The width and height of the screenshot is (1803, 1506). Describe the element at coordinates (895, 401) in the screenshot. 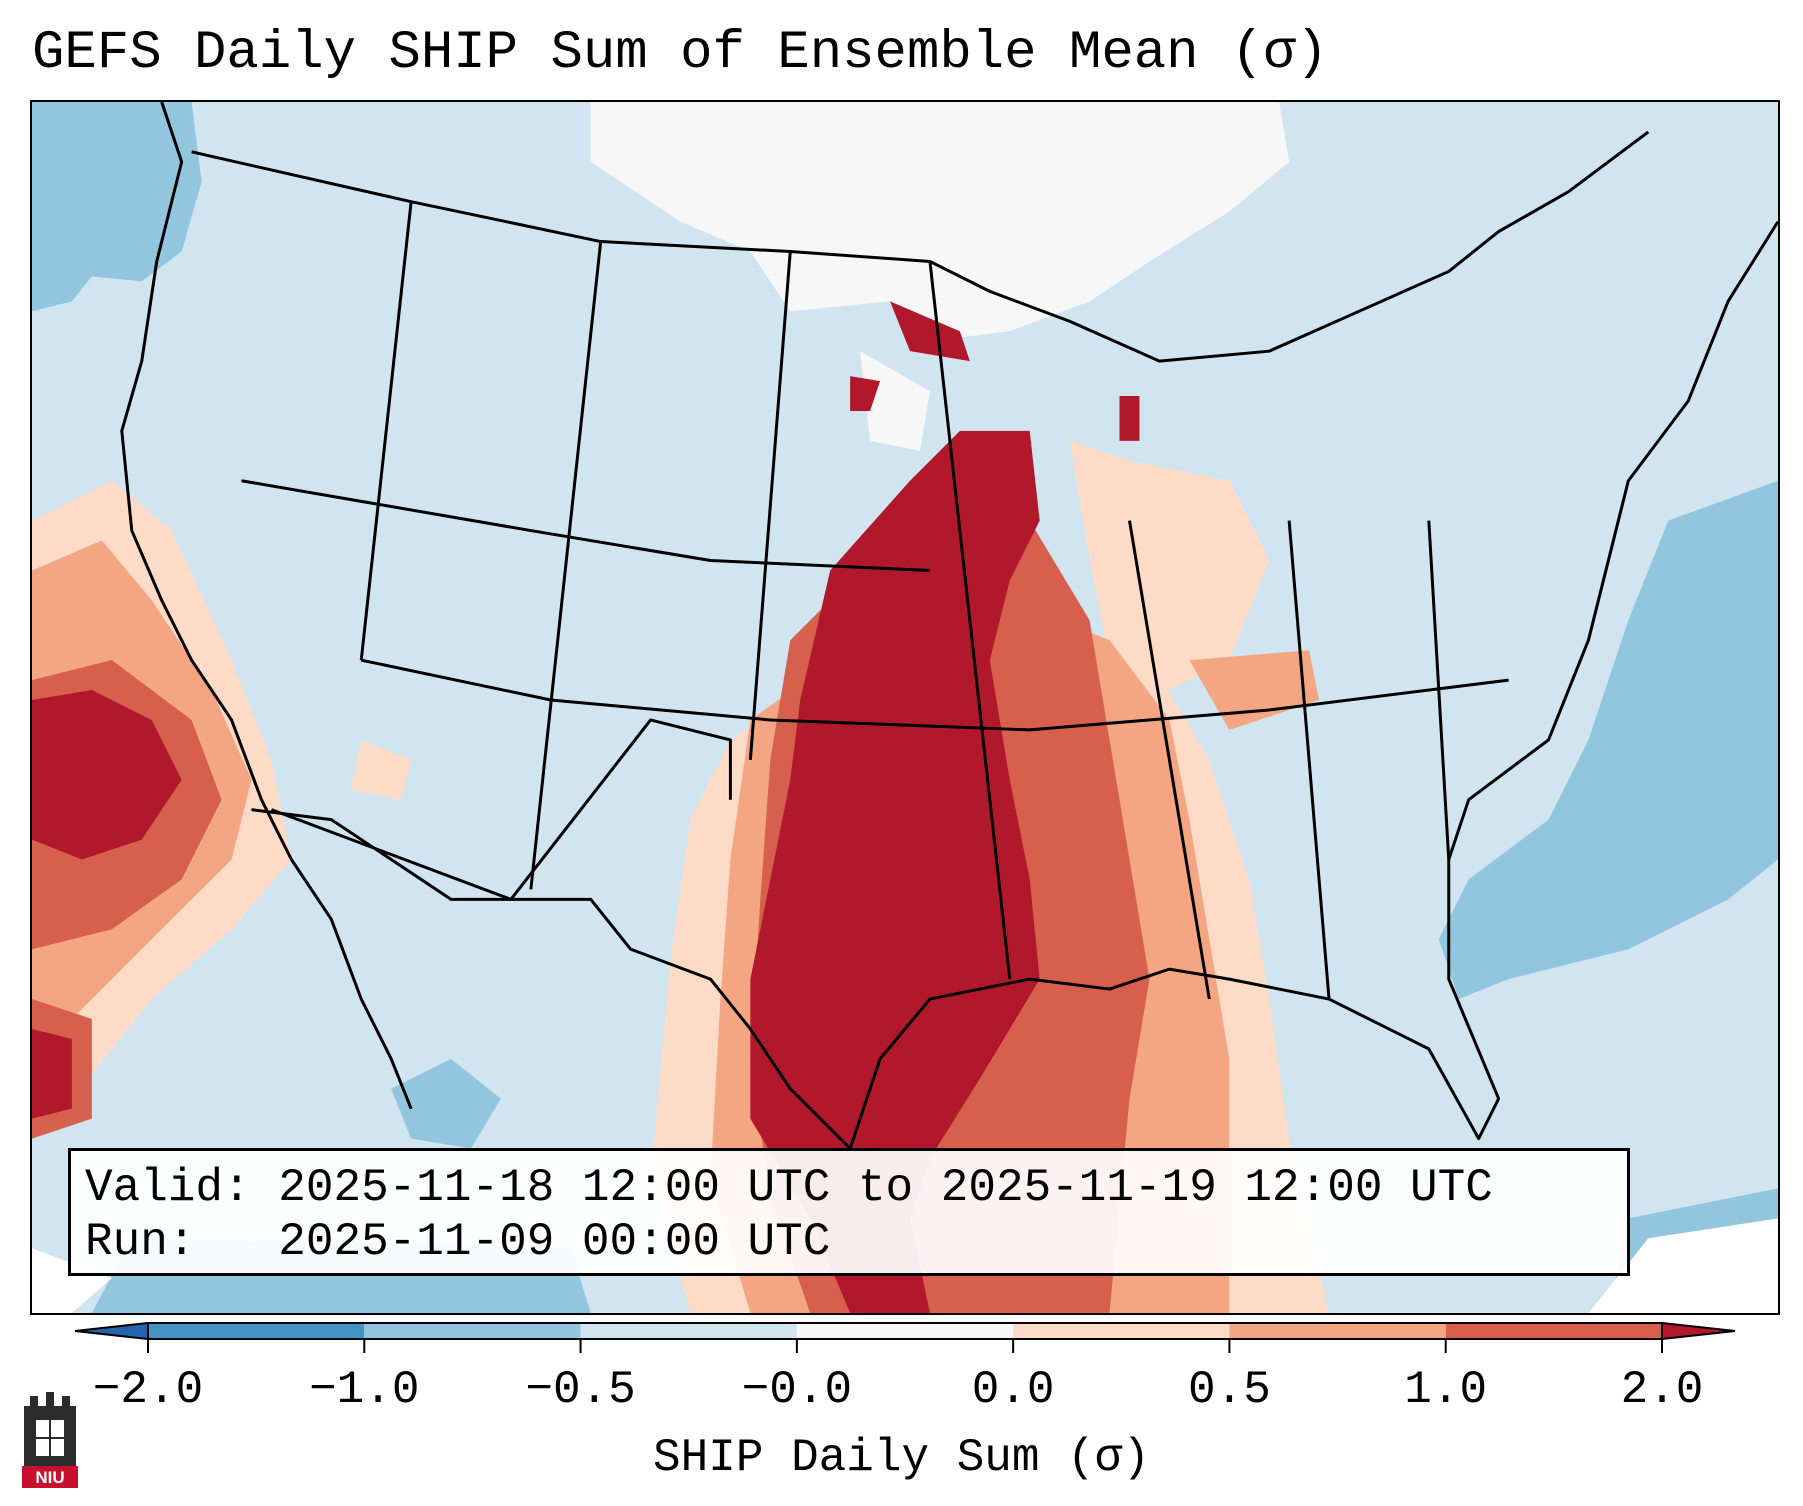

I see `dakota-near-zero-region` at that location.